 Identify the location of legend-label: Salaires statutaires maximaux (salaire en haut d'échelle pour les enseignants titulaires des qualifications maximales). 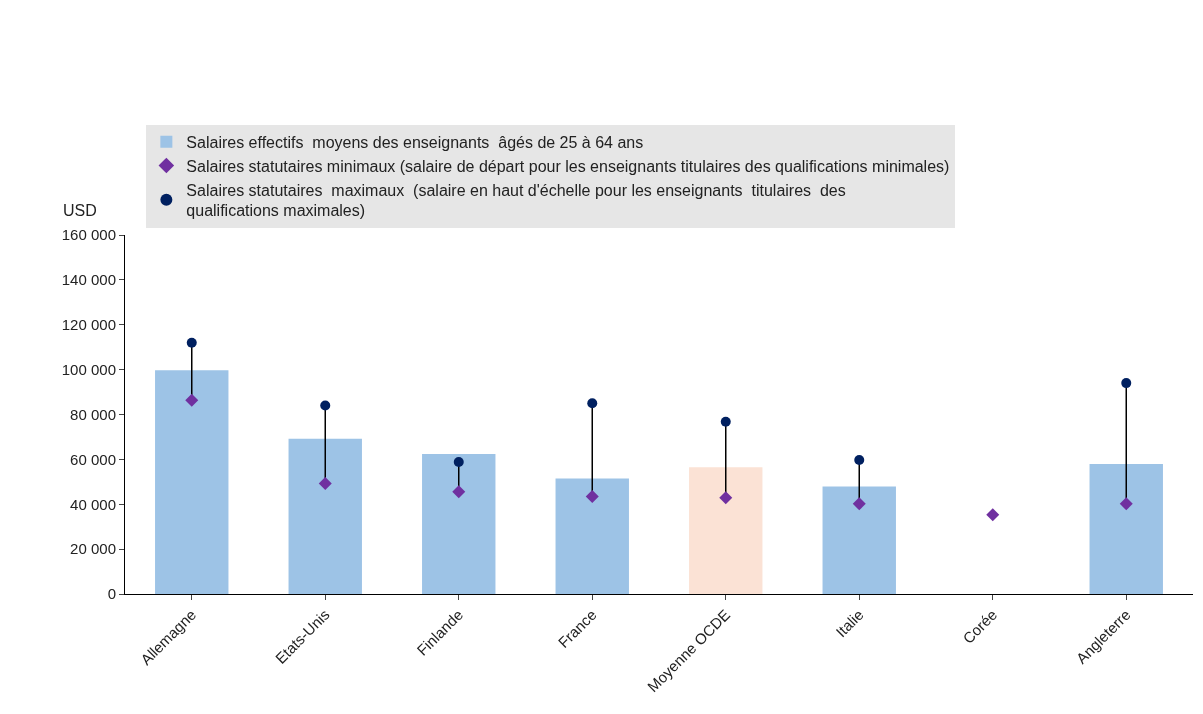
(516, 200).